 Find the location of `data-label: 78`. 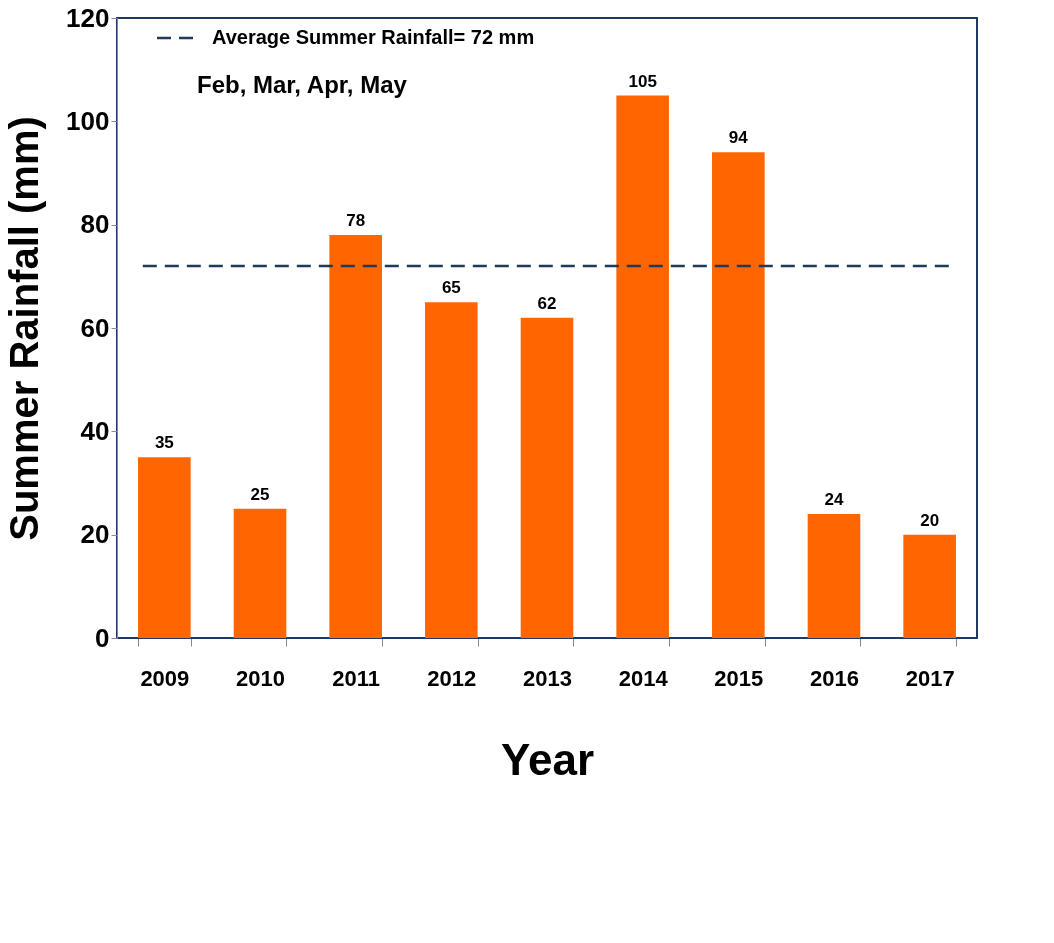

data-label: 78 is located at coordinates (356, 220).